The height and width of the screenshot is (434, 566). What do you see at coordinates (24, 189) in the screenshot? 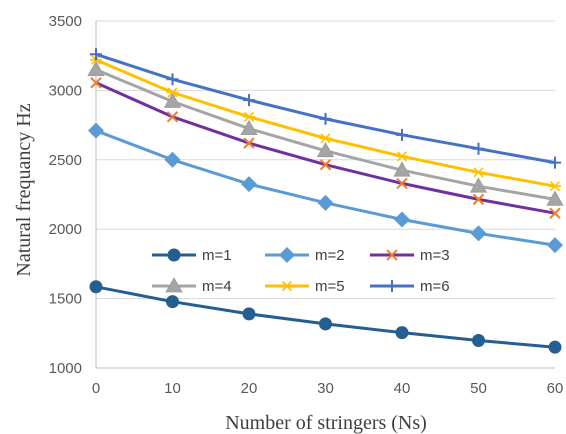
I see `y-axis-title: Natural frequancy Hz` at bounding box center [24, 189].